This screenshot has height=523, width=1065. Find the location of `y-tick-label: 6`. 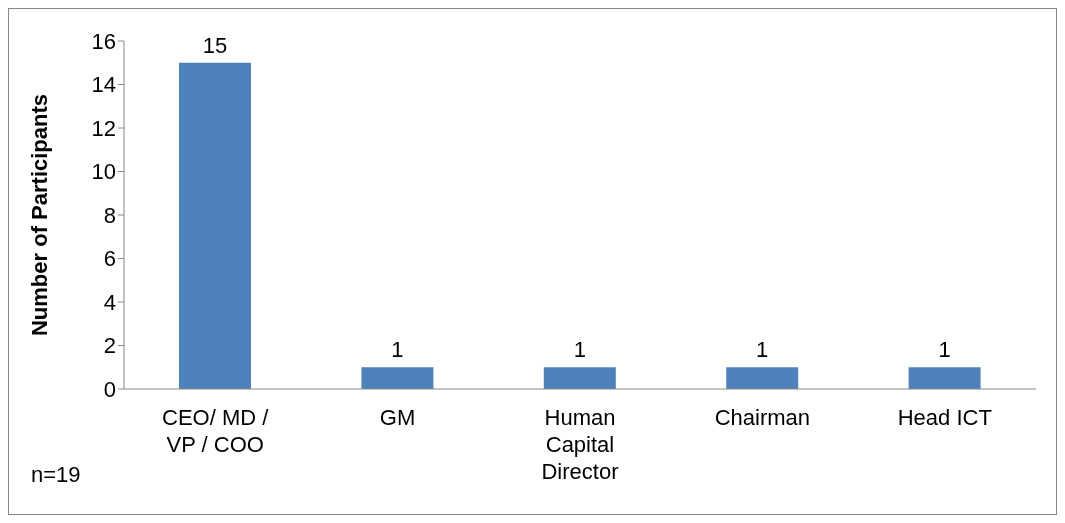

y-tick-label: 6 is located at coordinates (109, 259).